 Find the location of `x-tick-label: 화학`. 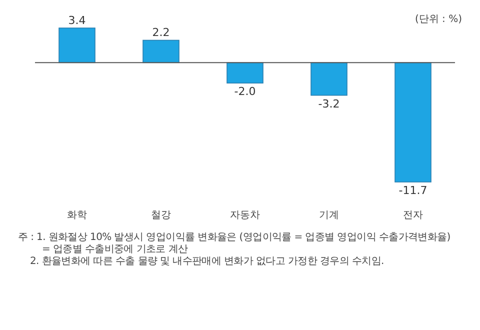

x-tick-label: 화학 is located at coordinates (77, 215).